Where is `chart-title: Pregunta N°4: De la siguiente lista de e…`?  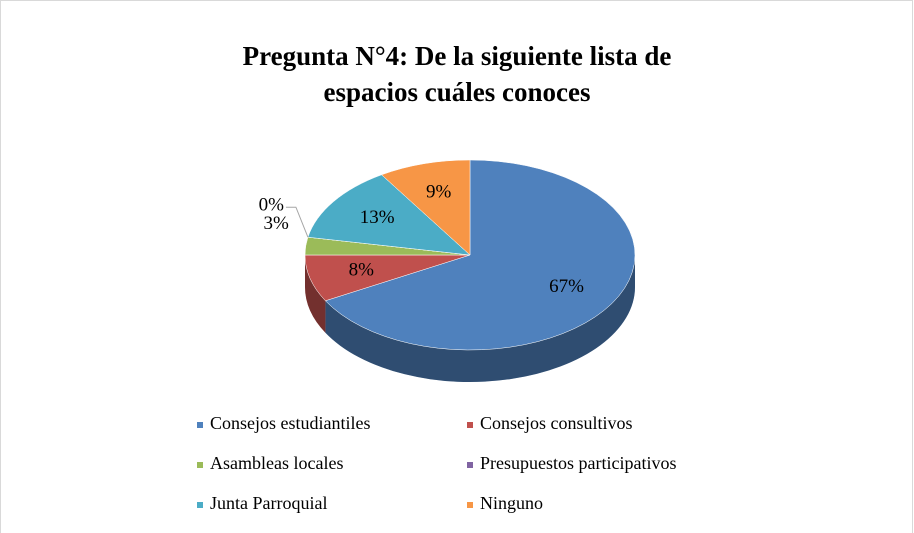
chart-title: Pregunta N°4: De la siguiente lista de e… is located at coordinates (457, 74).